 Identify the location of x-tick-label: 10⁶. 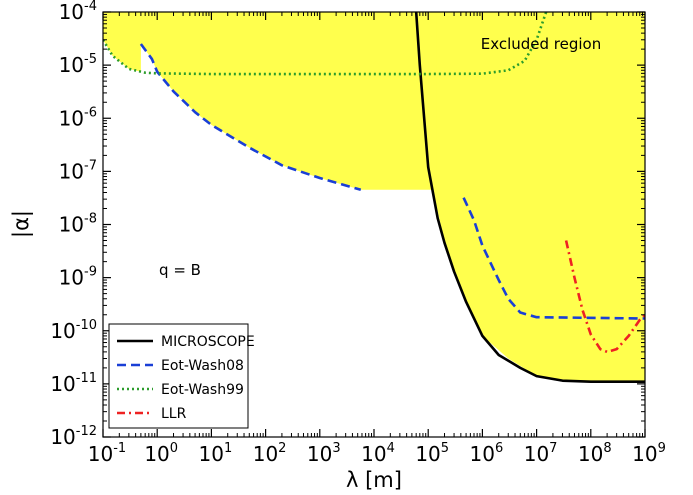
(487, 453).